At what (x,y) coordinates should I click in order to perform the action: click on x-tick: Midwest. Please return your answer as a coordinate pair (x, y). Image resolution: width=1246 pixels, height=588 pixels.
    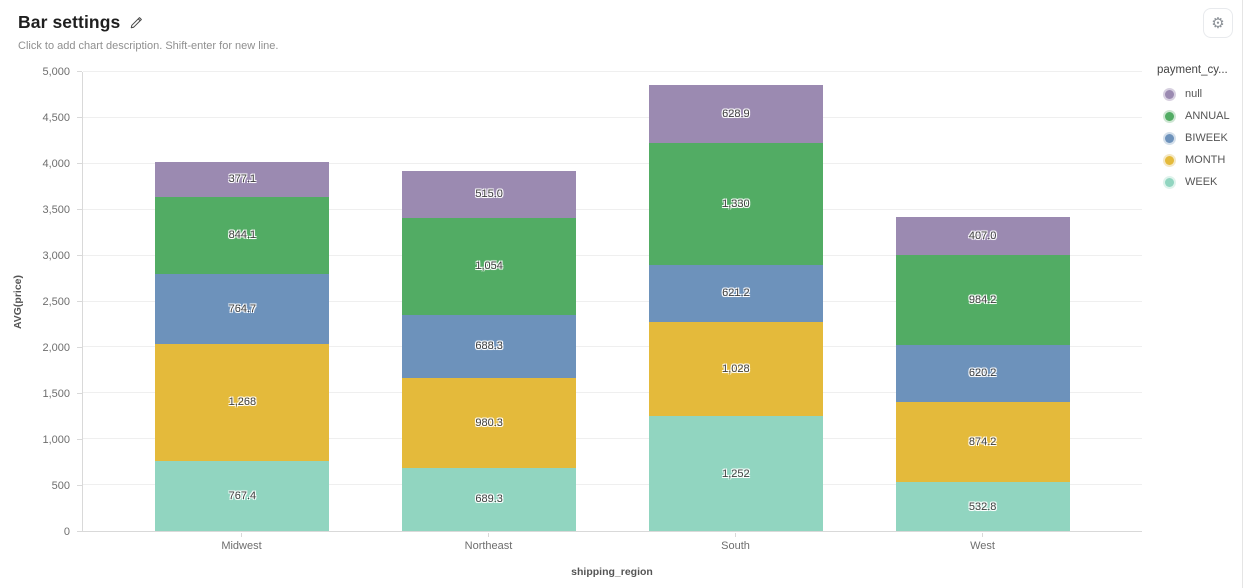
    Looking at the image, I should click on (241, 542).